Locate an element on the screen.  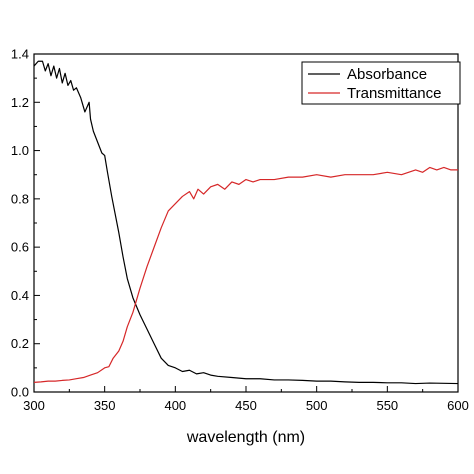
legend: Absorbance Transmittance is located at coordinates (381, 83).